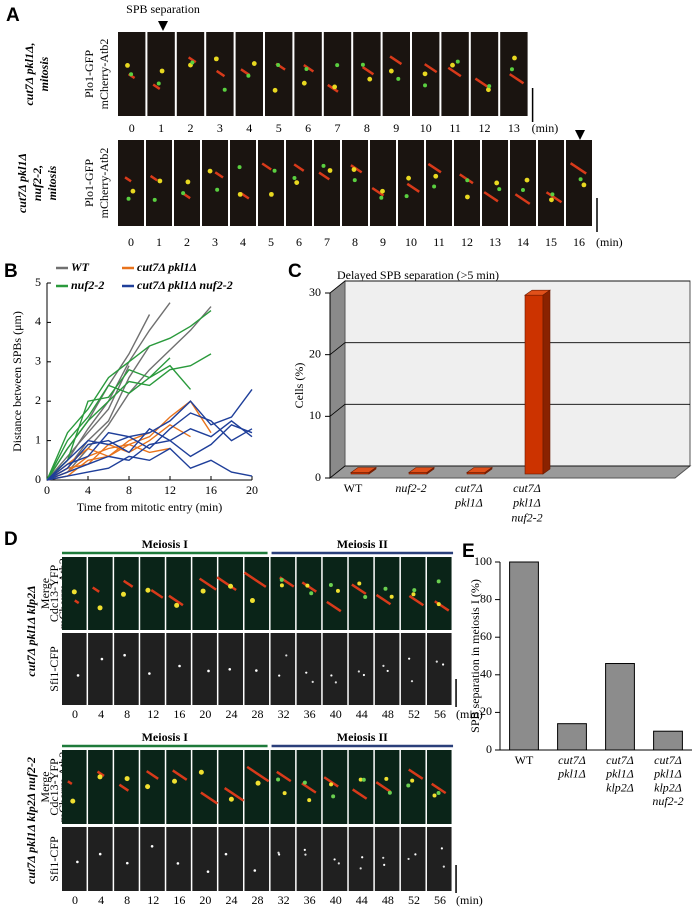  What do you see at coordinates (295, 271) in the screenshot?
I see `panel-label: C` at bounding box center [295, 271].